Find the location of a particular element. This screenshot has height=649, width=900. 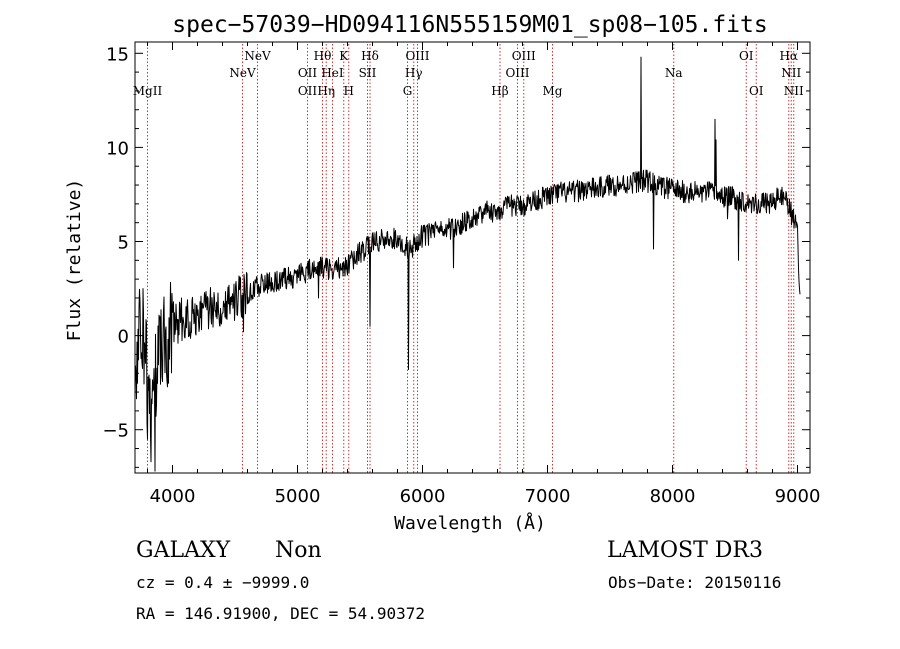

x-tick-label: 4000 is located at coordinates (173, 496).